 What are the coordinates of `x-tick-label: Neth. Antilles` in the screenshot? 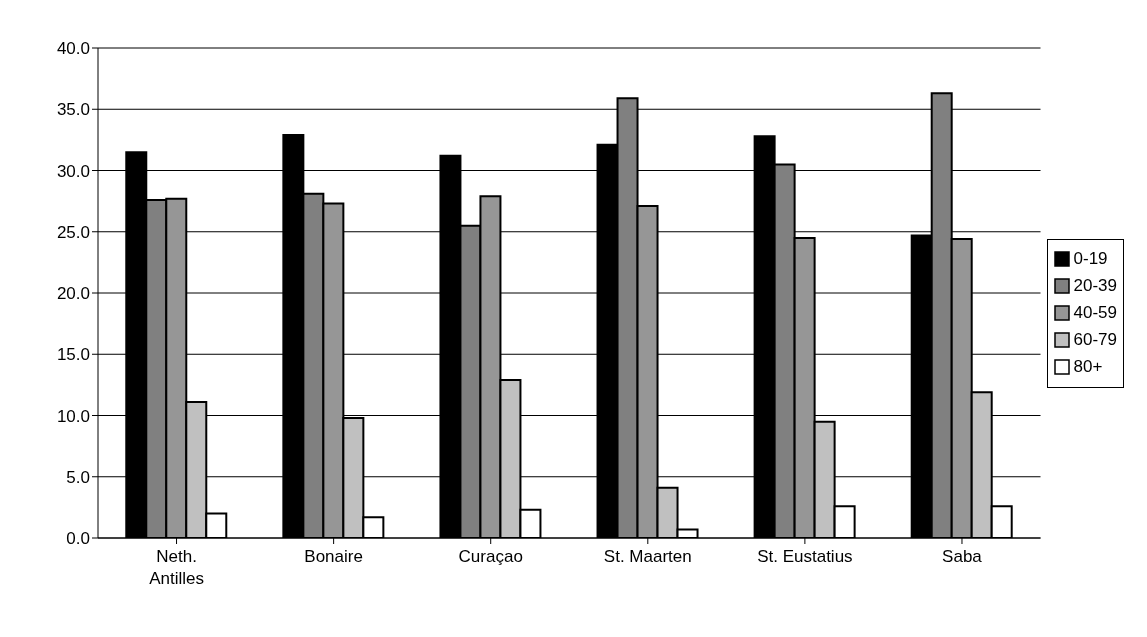 It's located at (176, 567).